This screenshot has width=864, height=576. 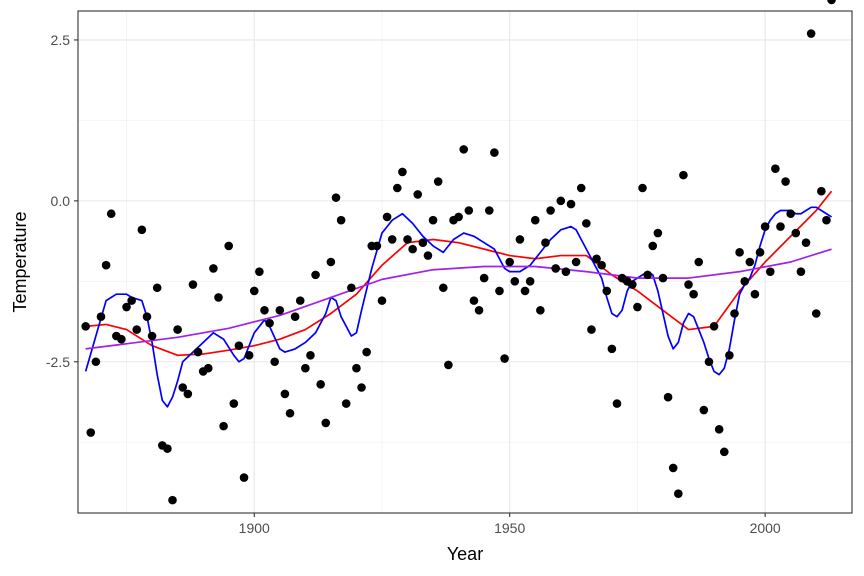 I want to click on y-axis-title: Temperature, so click(x=20, y=261).